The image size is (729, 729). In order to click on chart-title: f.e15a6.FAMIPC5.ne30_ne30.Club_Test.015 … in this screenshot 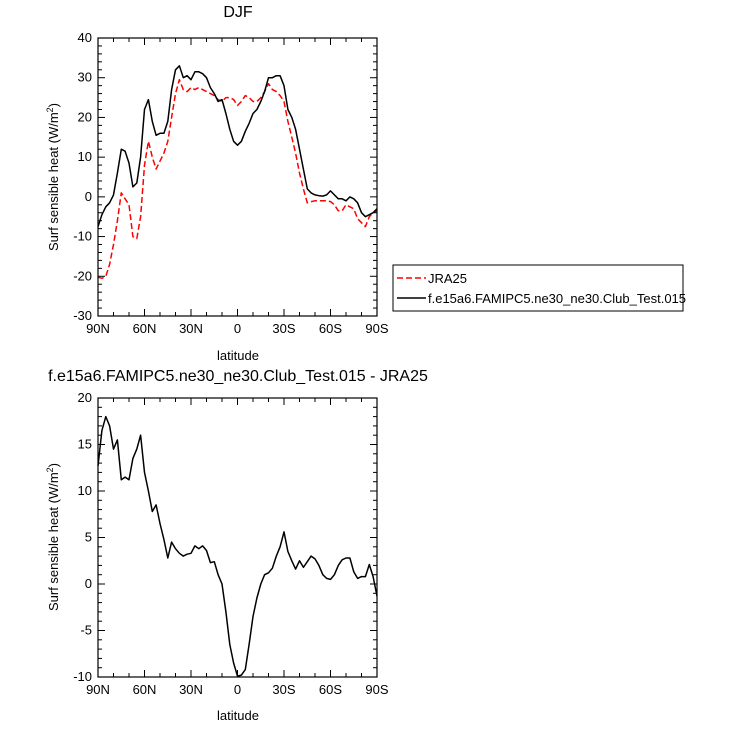, I will do `click(238, 376)`.